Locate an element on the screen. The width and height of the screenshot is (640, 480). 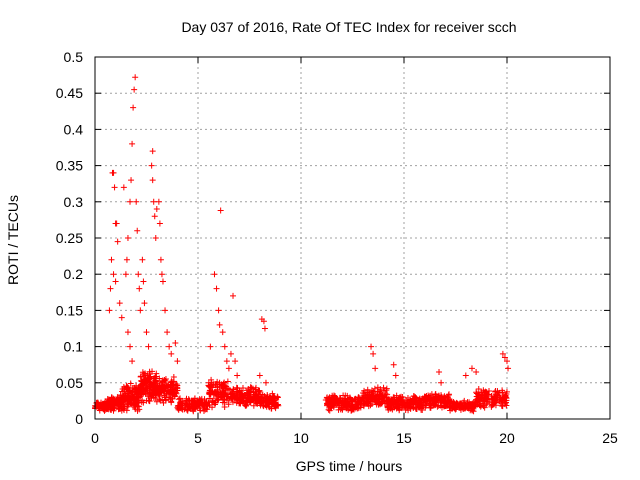
y-tick-label: 0 is located at coordinates (79, 419).